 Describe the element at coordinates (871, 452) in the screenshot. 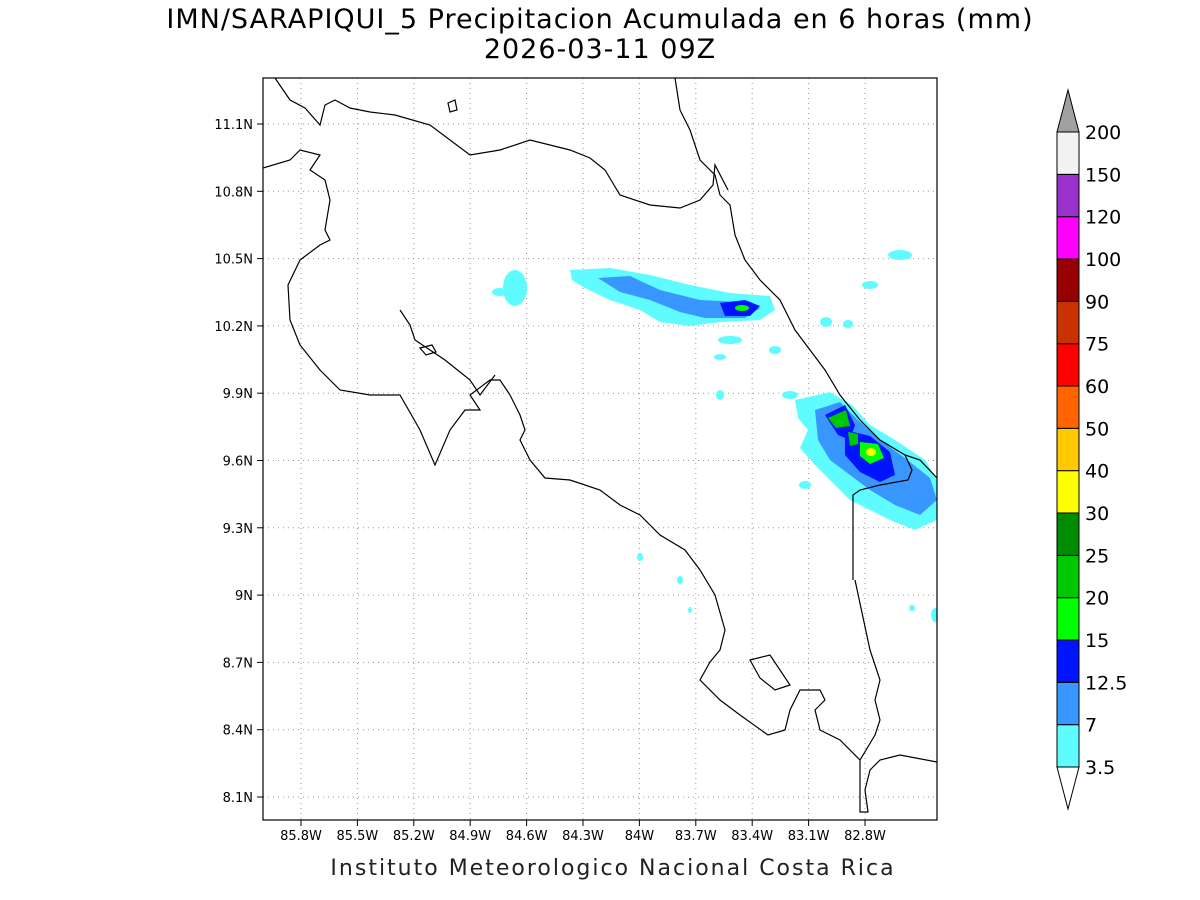

I see `precip-core-coast` at that location.